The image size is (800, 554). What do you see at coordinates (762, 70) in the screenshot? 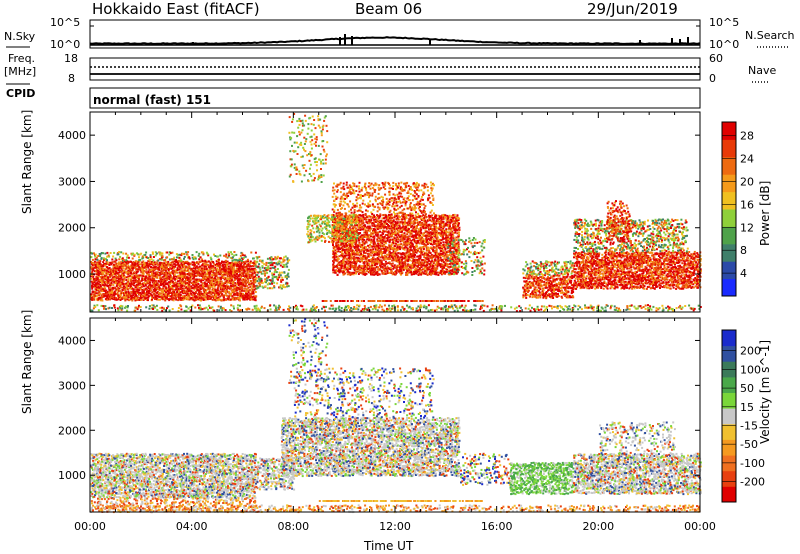
I see `nave-label: Nave` at bounding box center [762, 70].